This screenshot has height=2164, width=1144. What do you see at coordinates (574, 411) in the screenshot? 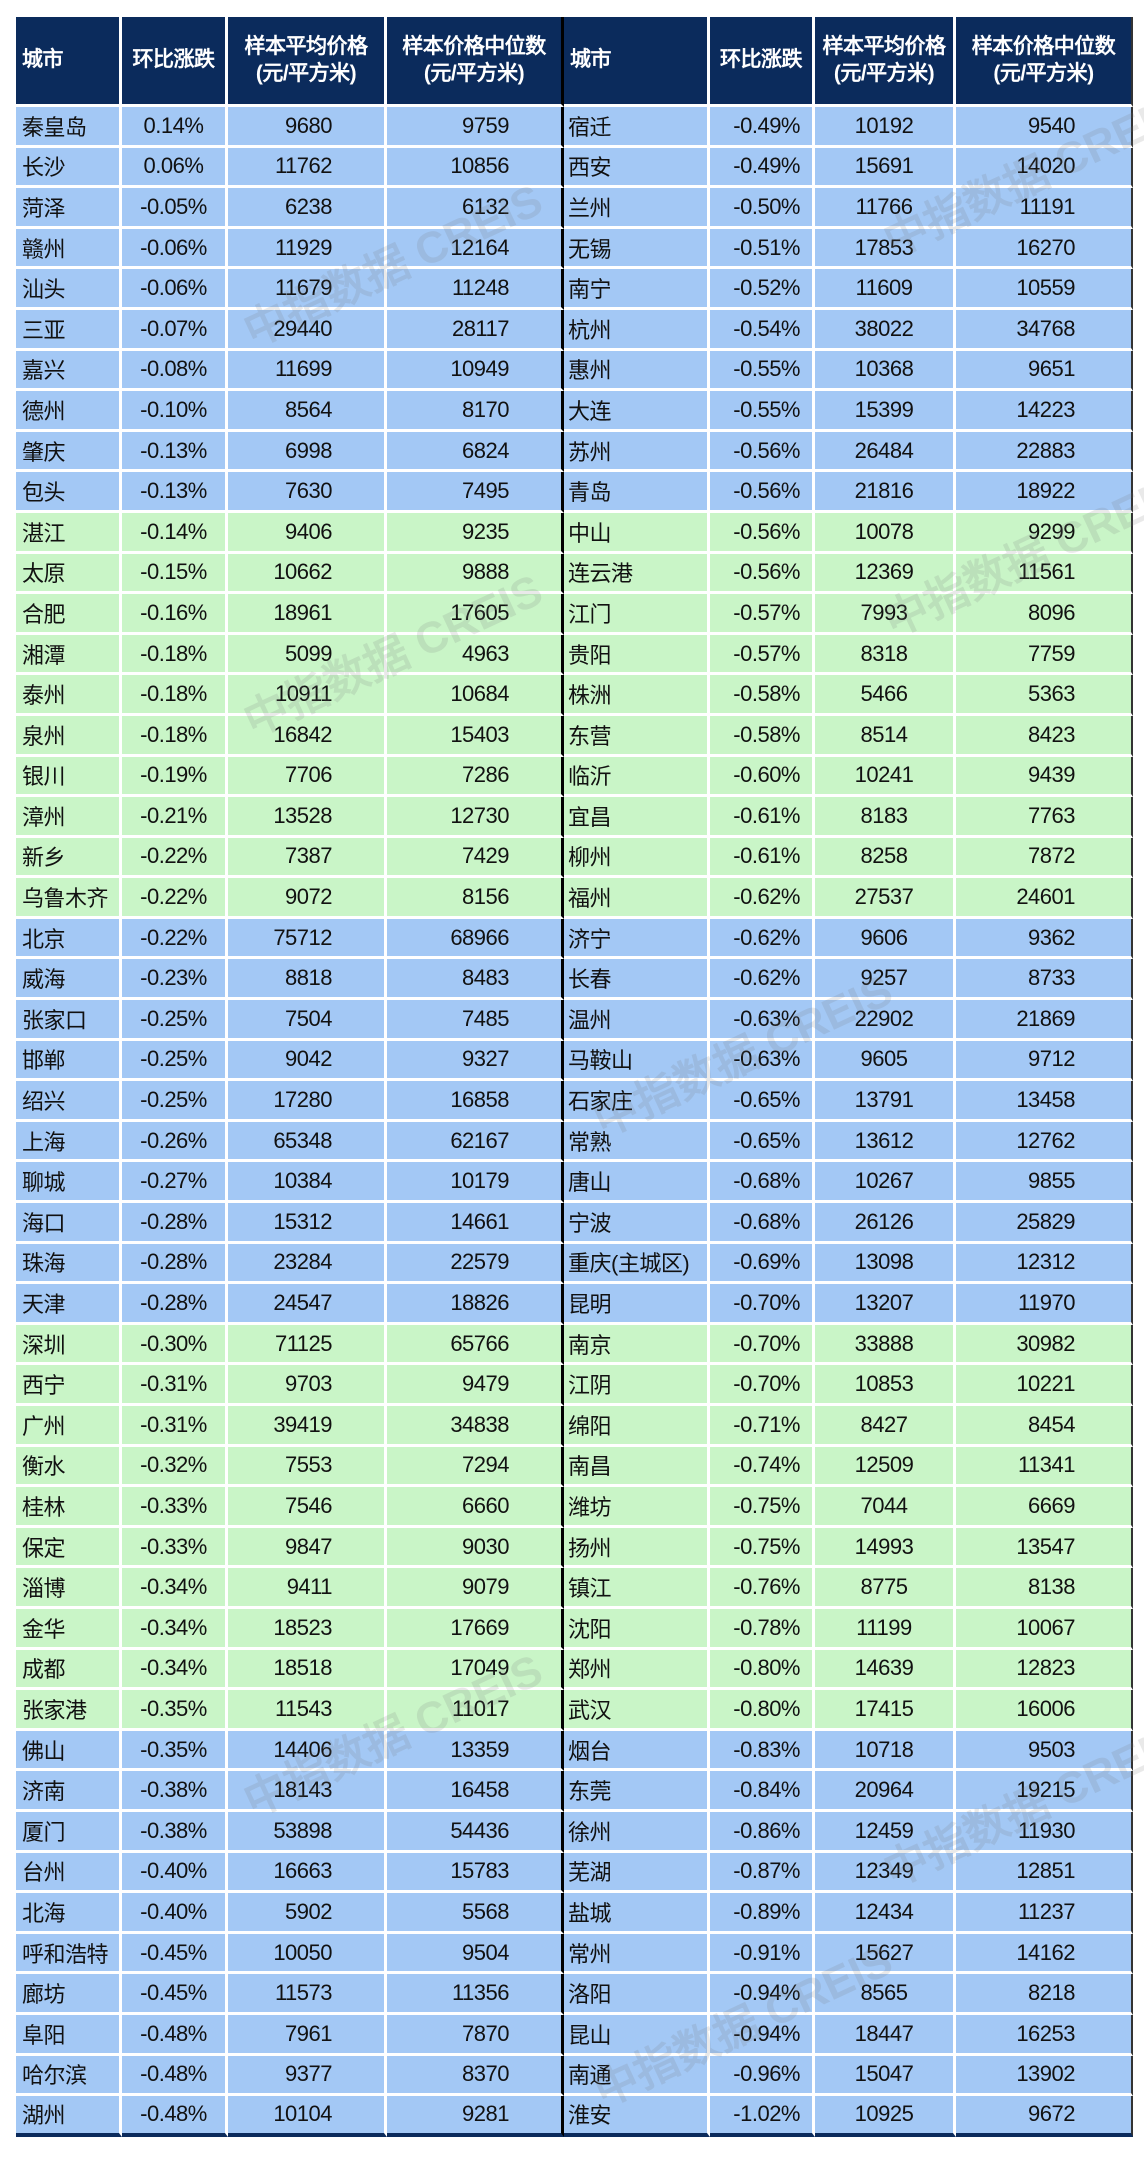
I see `table-row: 德州 -0.10% 8564 8170 大连 -0.55% 15399 14223` at bounding box center [574, 411].